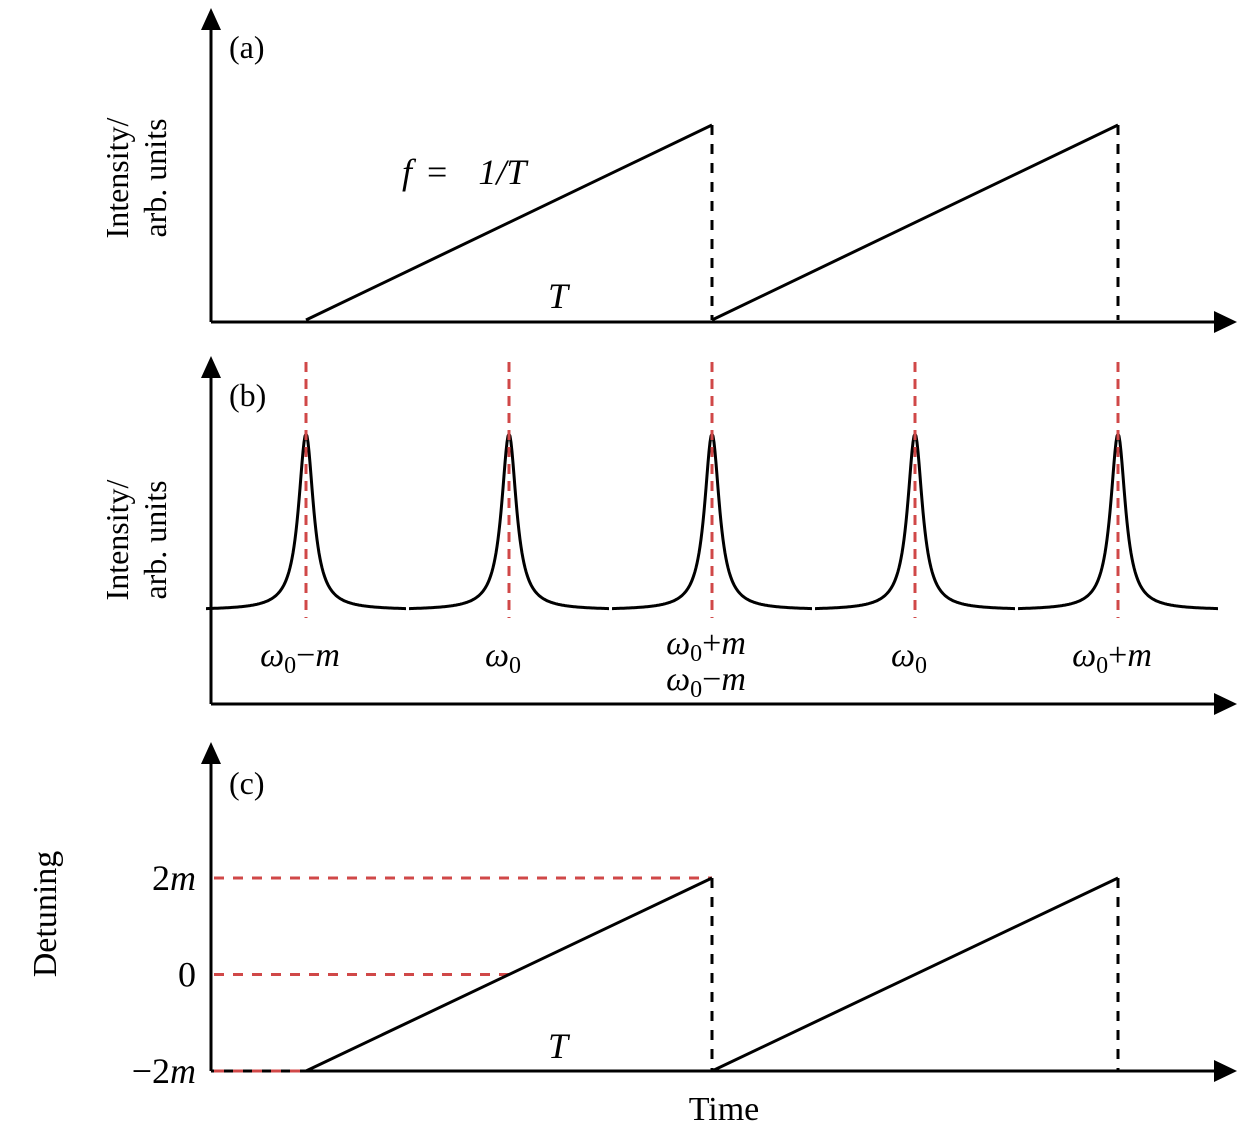 This screenshot has width=1260, height=1136. I want to click on panel-c-y-arrow-icon, so click(211, 753).